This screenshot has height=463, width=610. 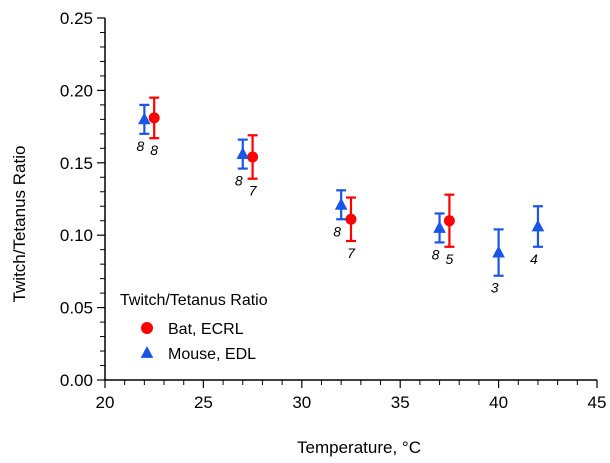 What do you see at coordinates (76, 163) in the screenshot?
I see `y-tick-label: 0.15` at bounding box center [76, 163].